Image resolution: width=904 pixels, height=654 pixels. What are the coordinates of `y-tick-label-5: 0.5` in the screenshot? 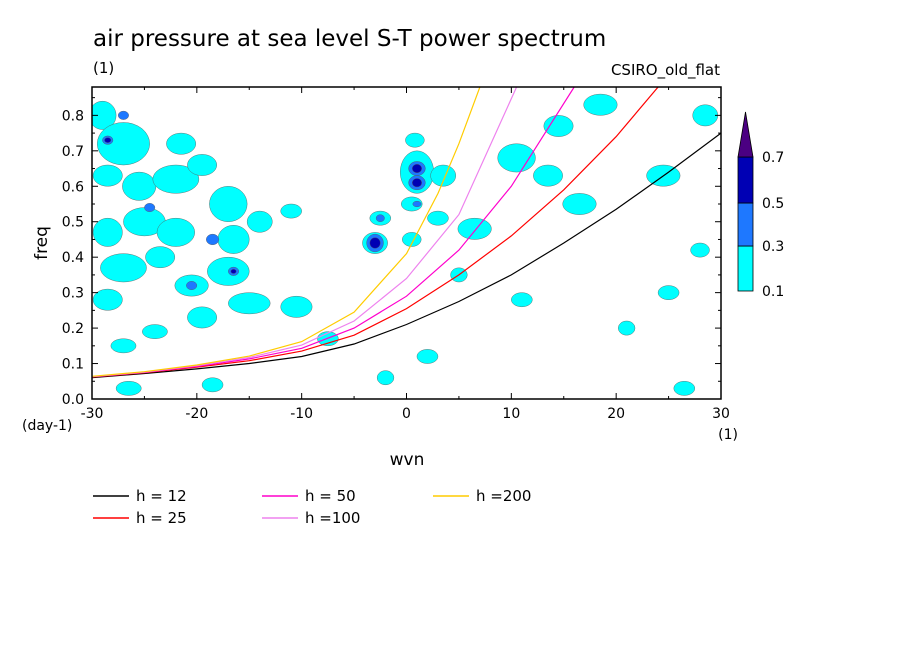 It's located at (73, 223).